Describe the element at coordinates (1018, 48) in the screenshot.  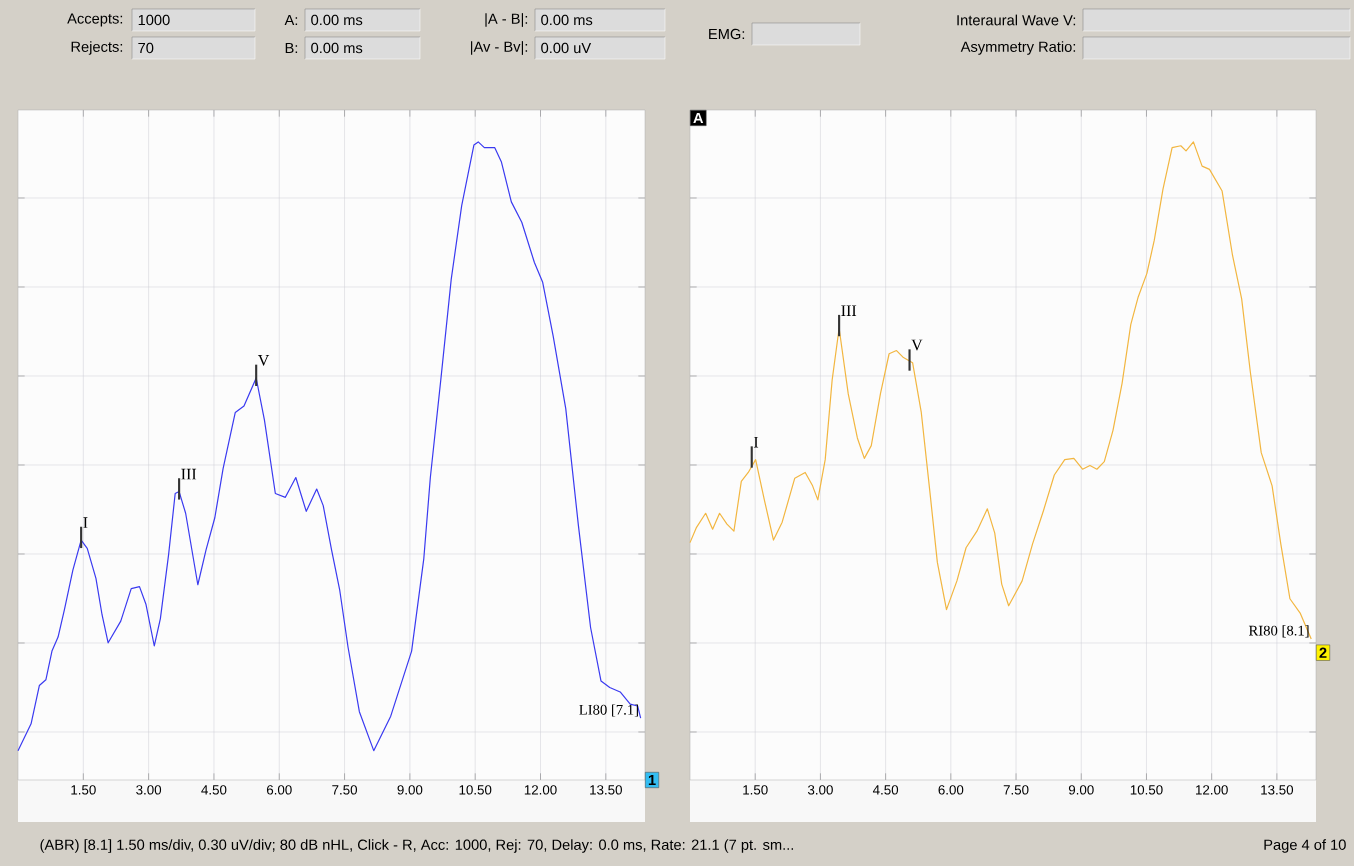
I see `text: Asymmetry Ratio:` at that location.